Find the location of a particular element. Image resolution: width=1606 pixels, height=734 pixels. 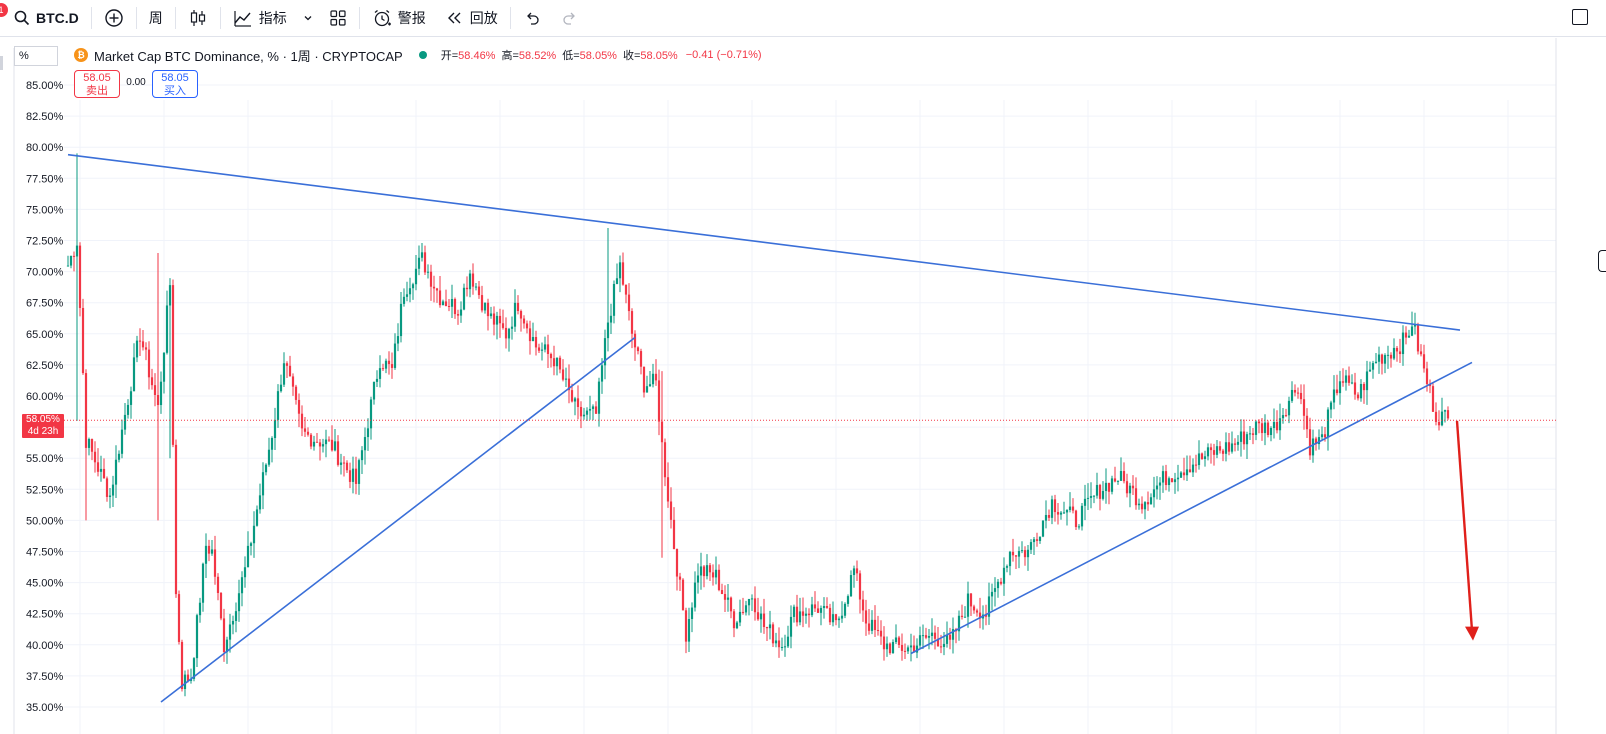

grid-icon is located at coordinates (338, 18).